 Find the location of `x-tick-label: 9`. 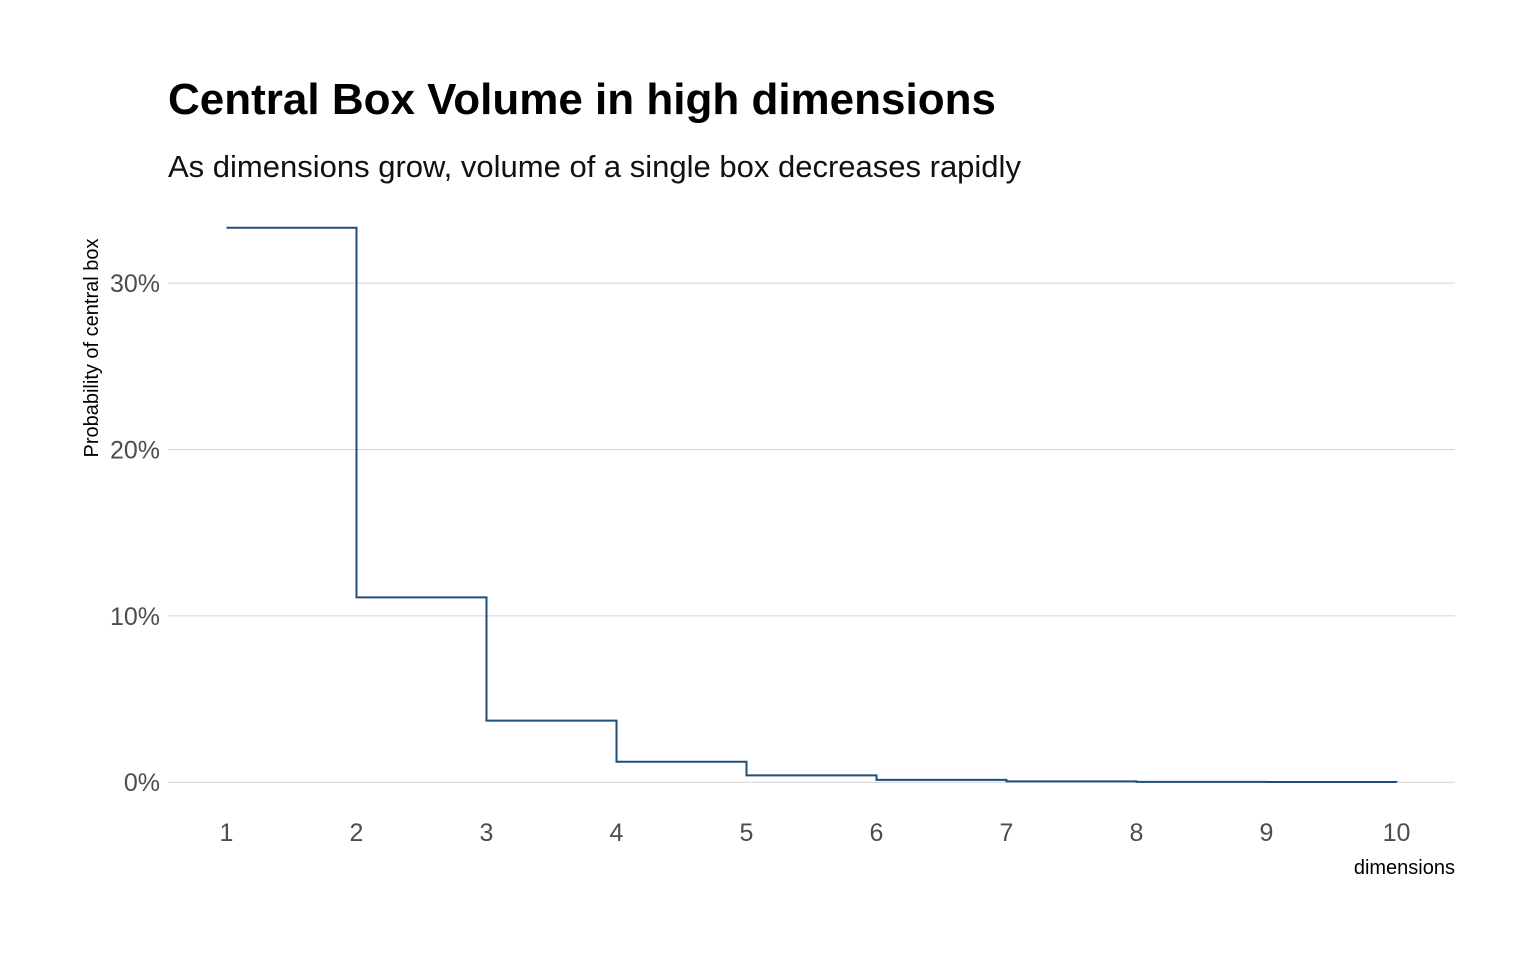

x-tick-label: 9 is located at coordinates (1267, 833).